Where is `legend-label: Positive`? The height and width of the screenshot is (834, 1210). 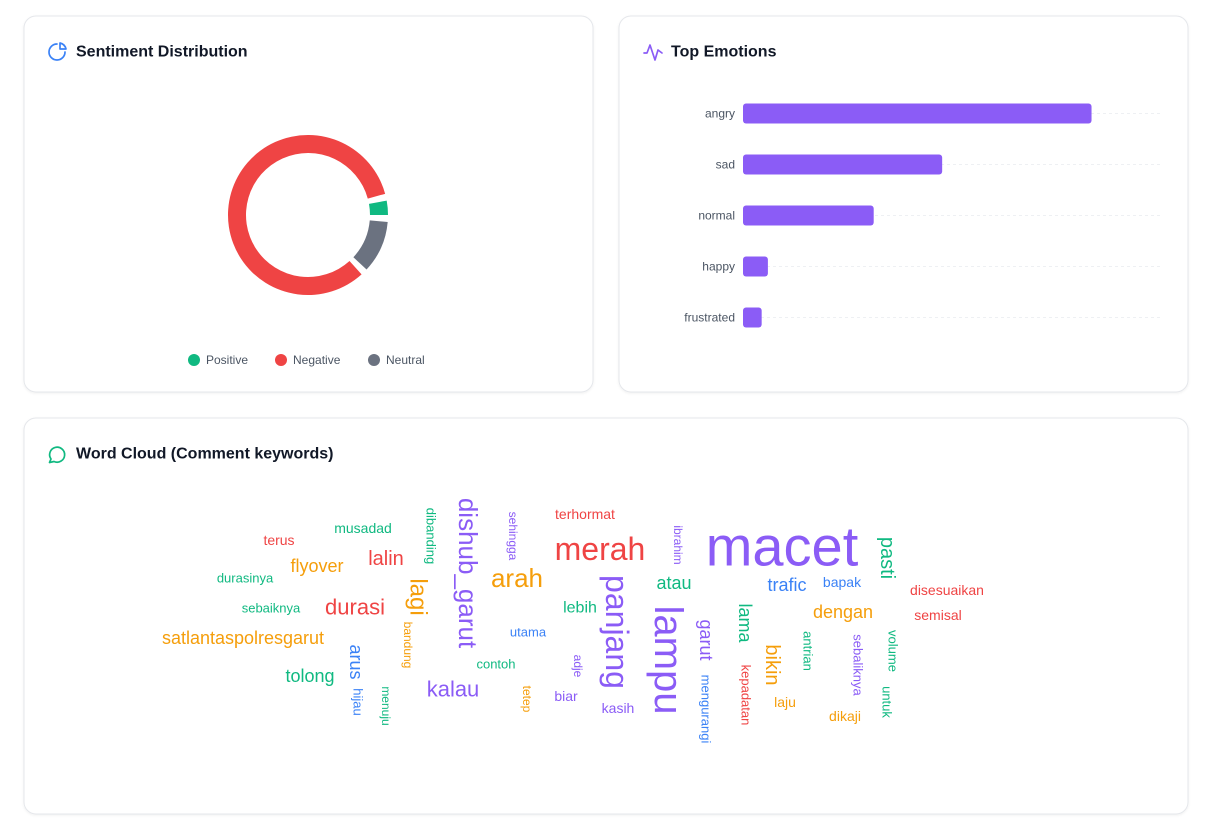
legend-label: Positive is located at coordinates (227, 360).